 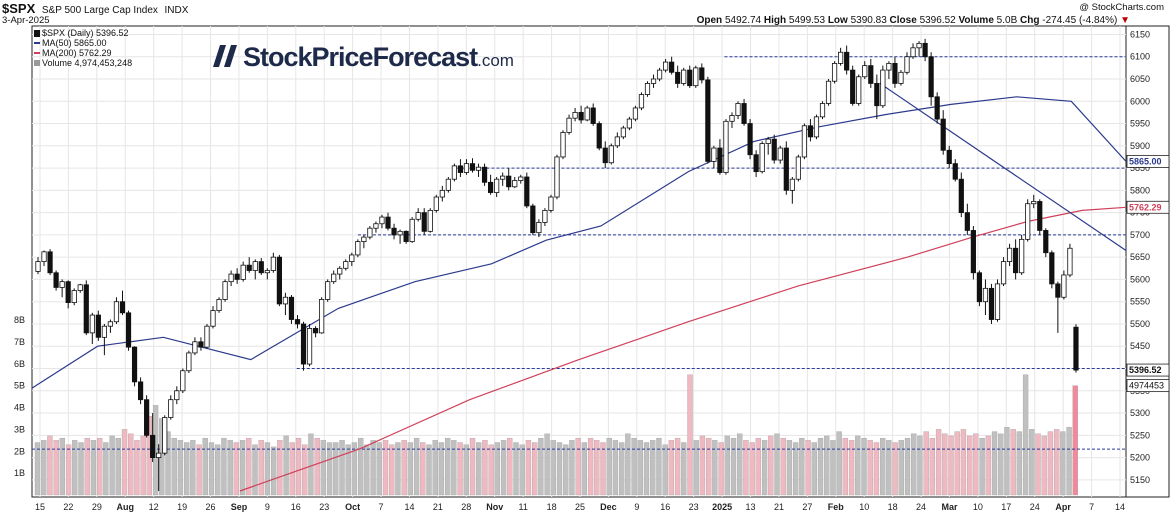 I want to click on x-tick-label: 15, so click(x=40, y=507).